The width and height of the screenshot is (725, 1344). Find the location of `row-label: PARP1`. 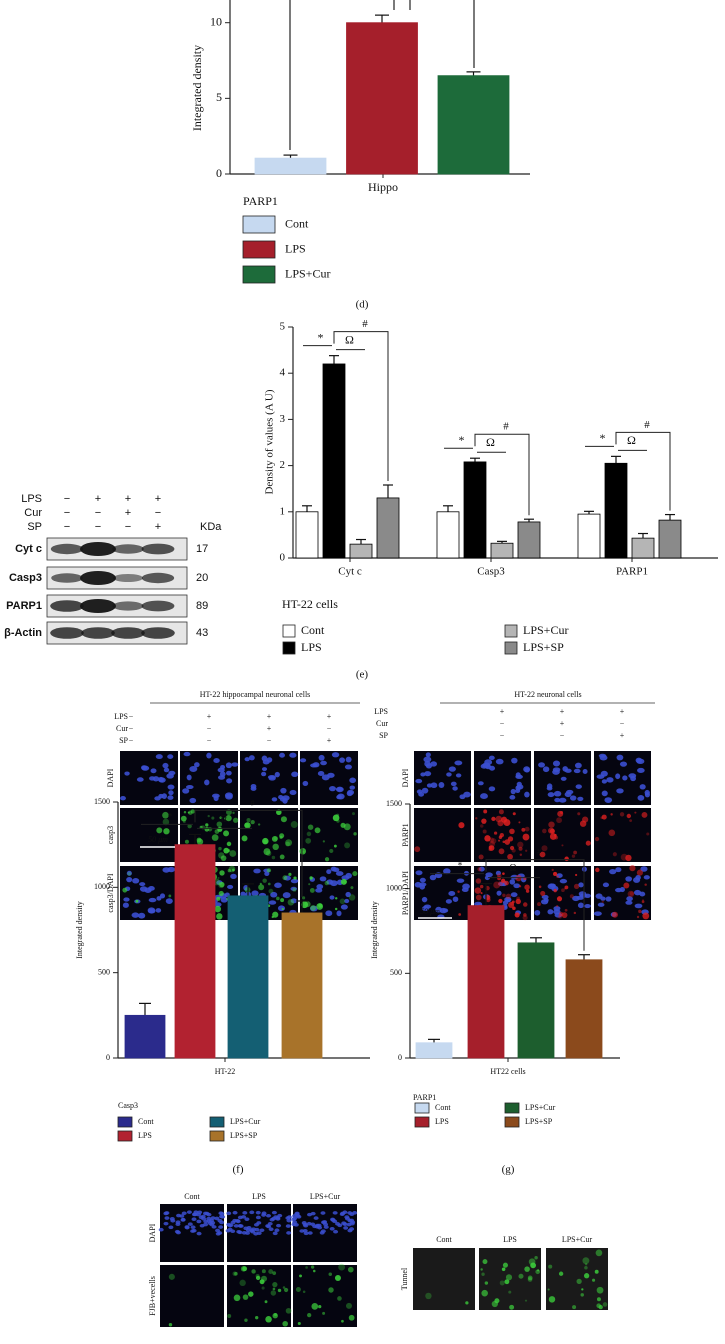

row-label: PARP1 is located at coordinates (24, 606).